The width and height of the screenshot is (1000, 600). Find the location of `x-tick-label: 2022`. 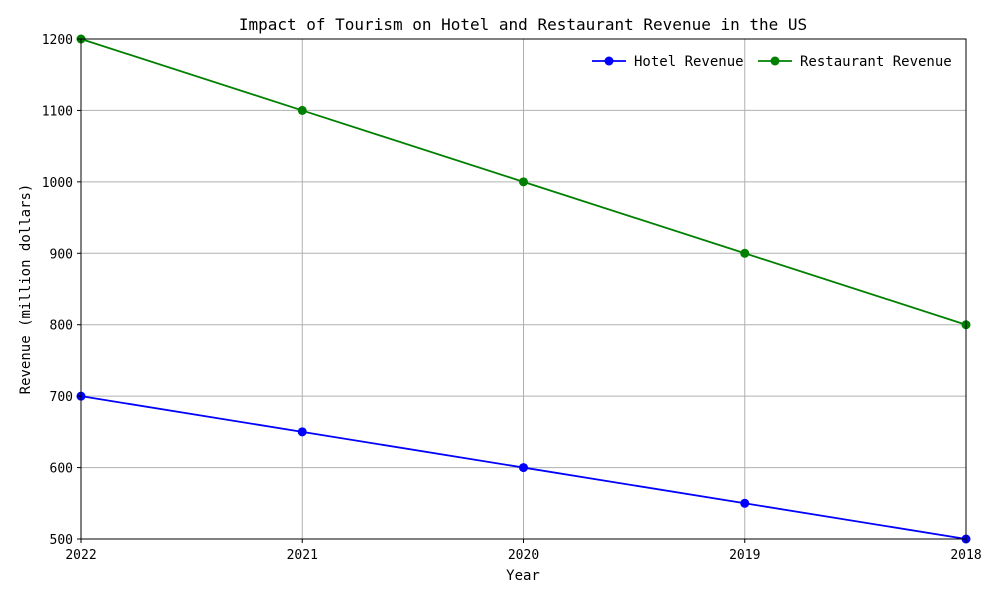

x-tick-label: 2022 is located at coordinates (80, 555).